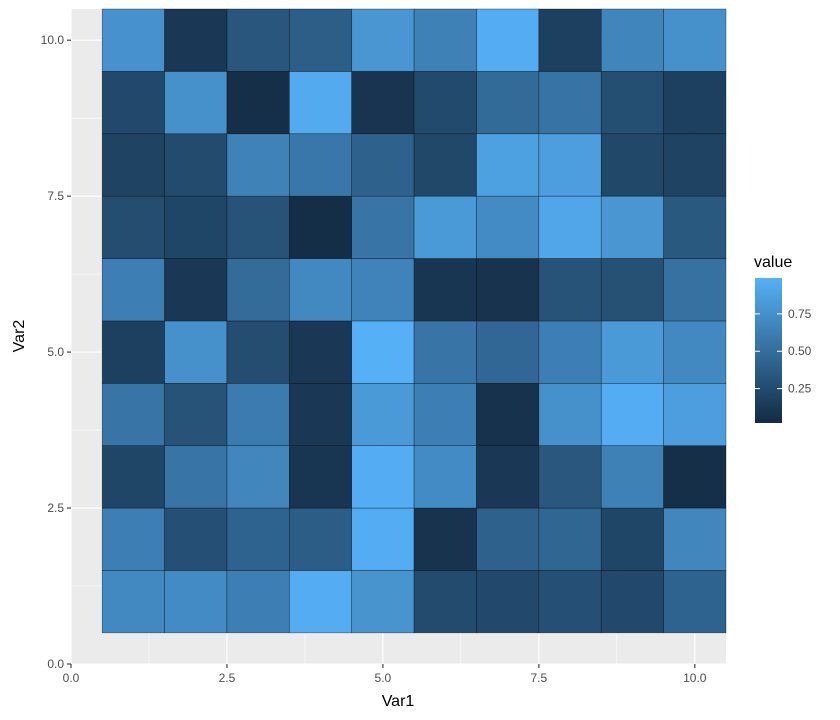  Describe the element at coordinates (55, 352) in the screenshot. I see `y-tick-label: 5.0` at that location.